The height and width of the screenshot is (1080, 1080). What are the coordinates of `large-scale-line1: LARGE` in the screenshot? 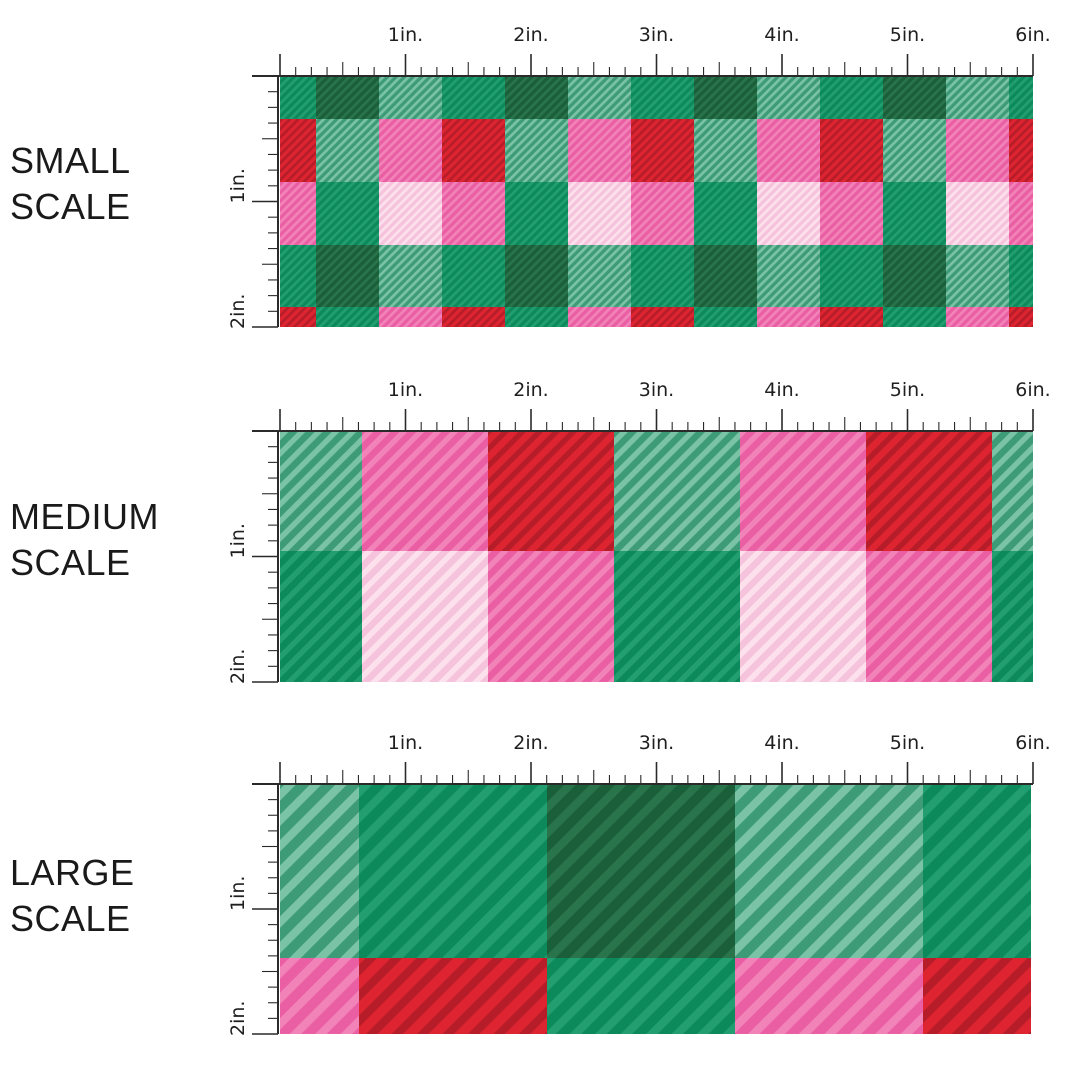 It's located at (72, 872).